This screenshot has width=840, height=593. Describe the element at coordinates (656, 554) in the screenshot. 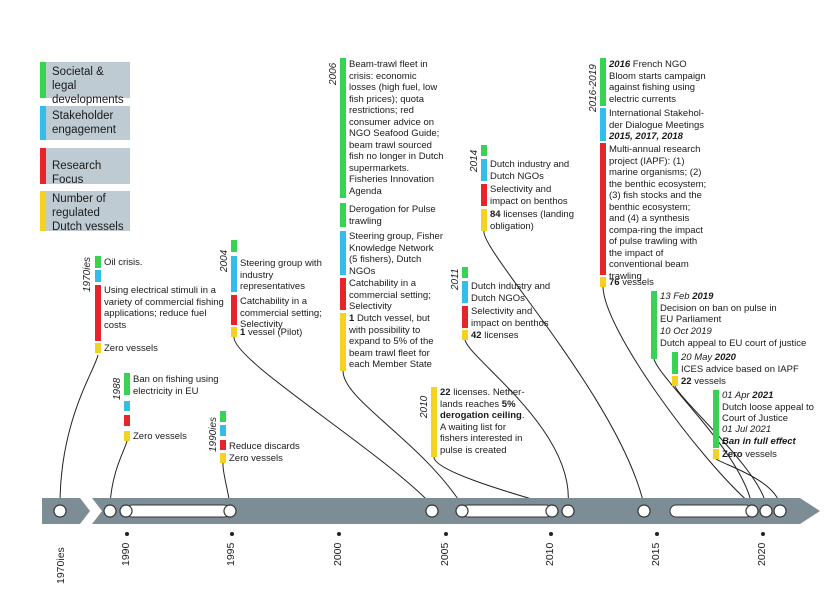

I see `axis-tick-label: 2015` at that location.